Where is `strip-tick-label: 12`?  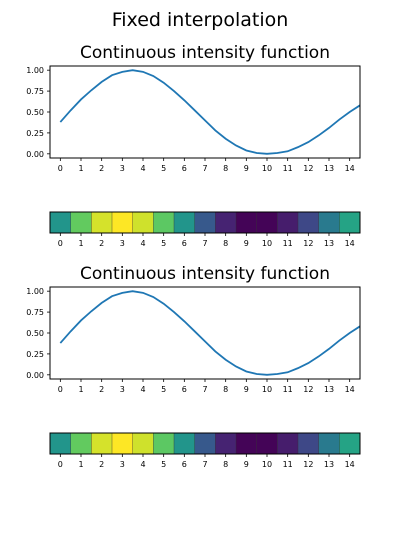 strip-tick-label: 12 is located at coordinates (308, 464).